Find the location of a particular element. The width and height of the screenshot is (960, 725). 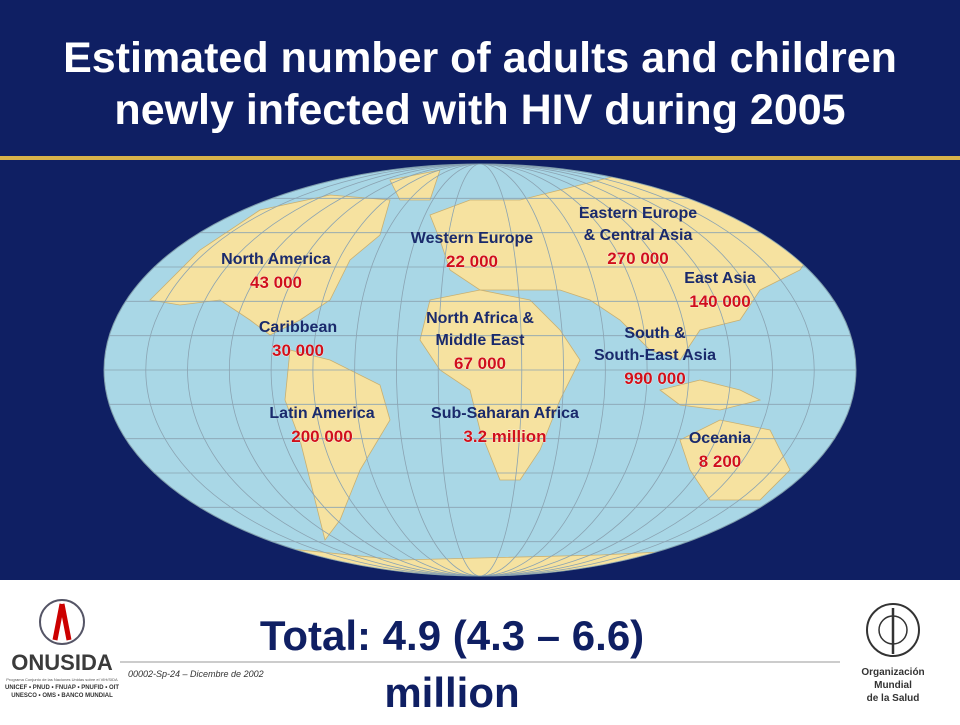

region-name: Oceania is located at coordinates (720, 438).